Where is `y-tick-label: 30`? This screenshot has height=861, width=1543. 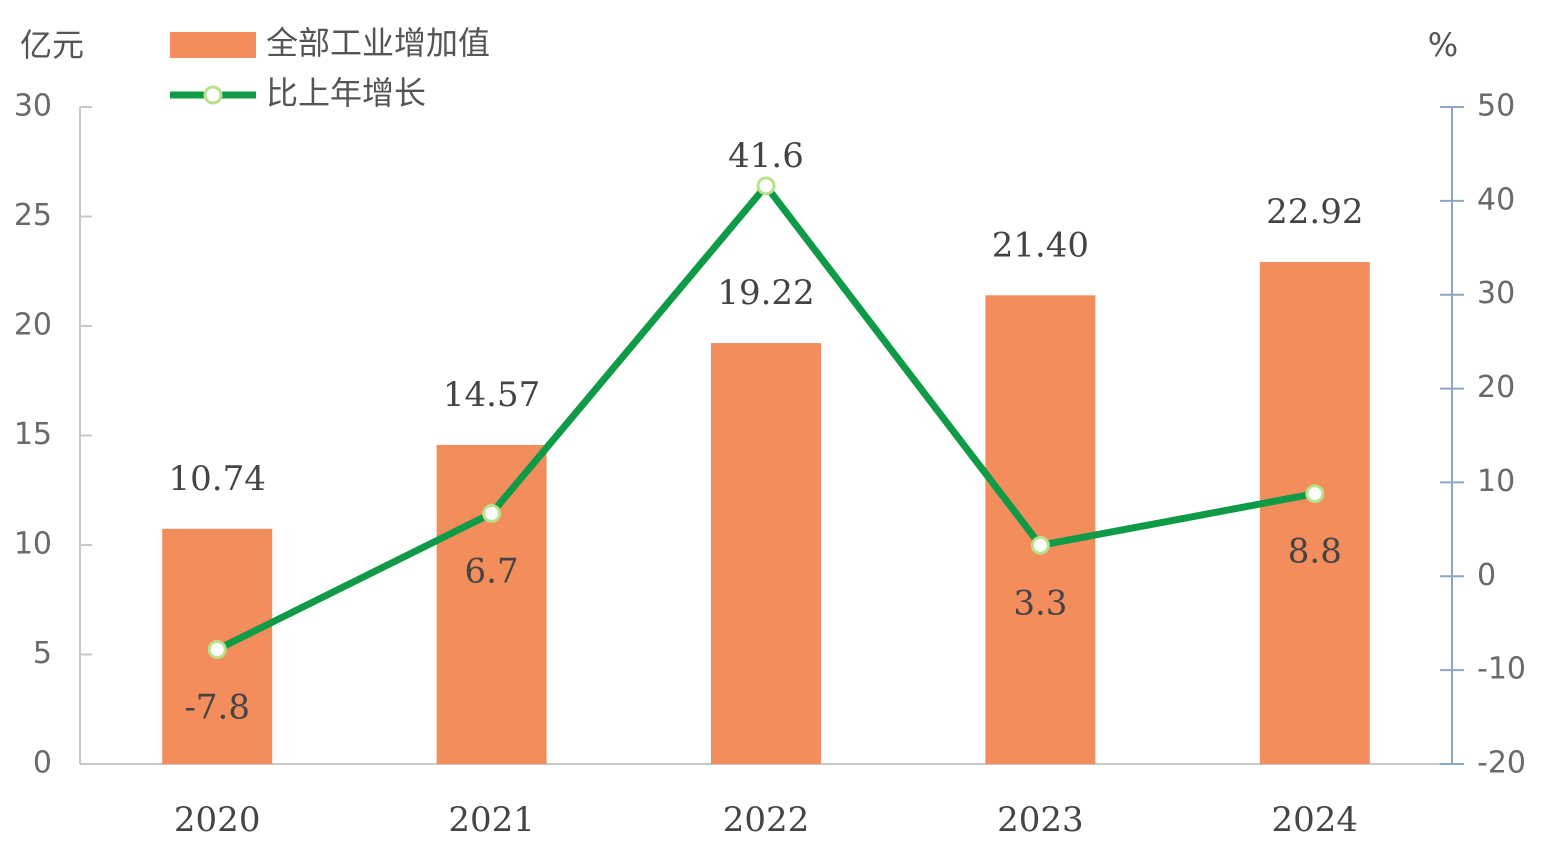
y-tick-label: 30 is located at coordinates (33, 106).